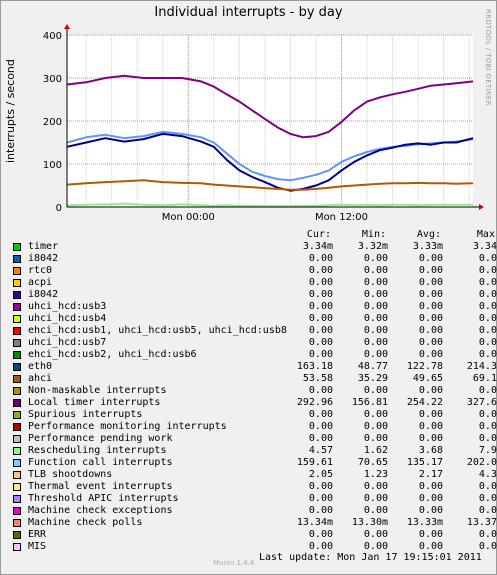 The width and height of the screenshot is (497, 575). Describe the element at coordinates (100, 462) in the screenshot. I see `legend-label: Function call interrupts` at that location.